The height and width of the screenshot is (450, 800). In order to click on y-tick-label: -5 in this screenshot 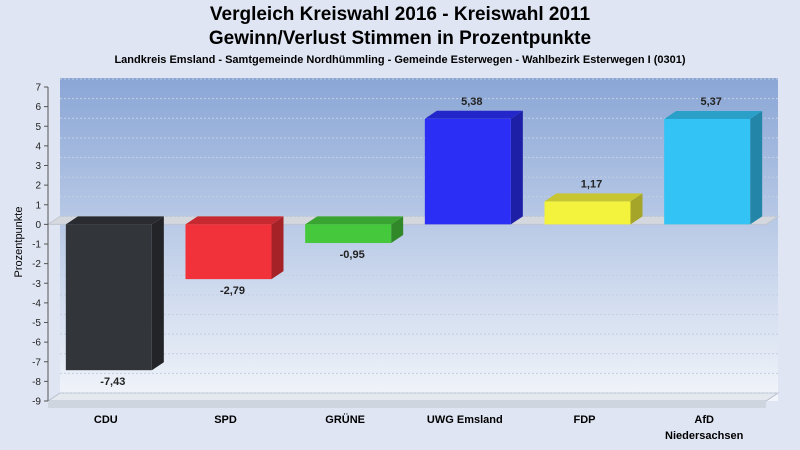, I will do `click(36, 323)`.